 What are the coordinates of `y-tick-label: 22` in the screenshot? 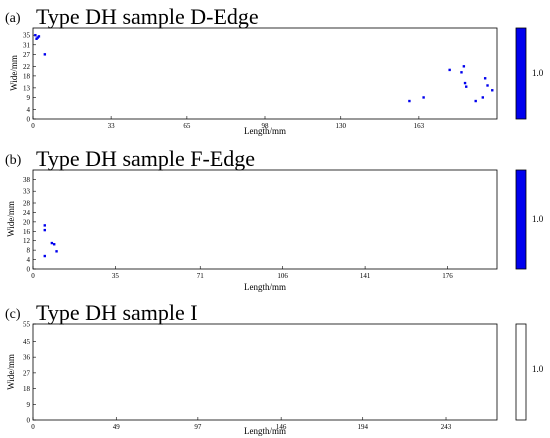 It's located at (27, 67).